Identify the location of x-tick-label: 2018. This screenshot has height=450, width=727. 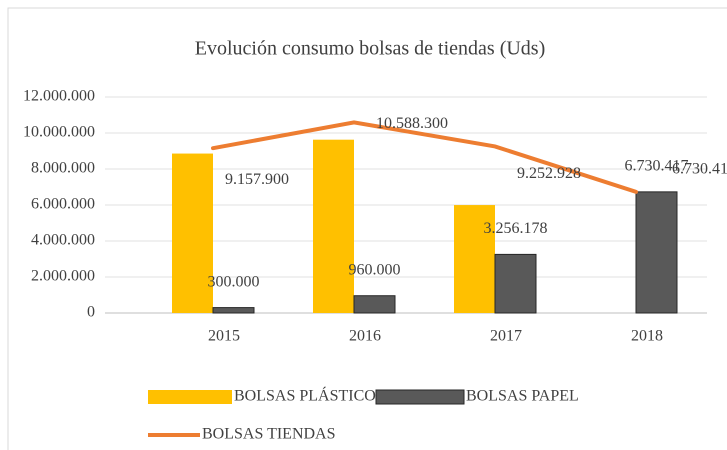
(647, 336).